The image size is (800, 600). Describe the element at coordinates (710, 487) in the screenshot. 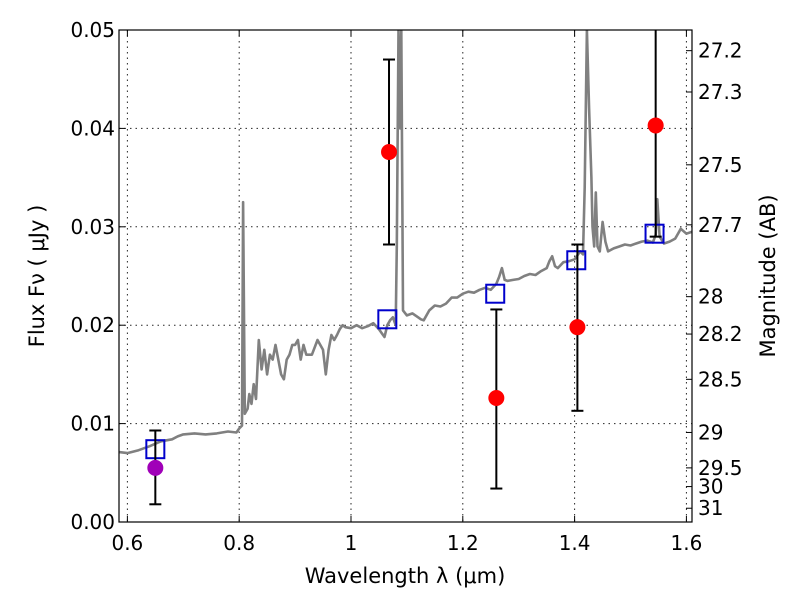

I see `y2-tick-label: 30` at that location.